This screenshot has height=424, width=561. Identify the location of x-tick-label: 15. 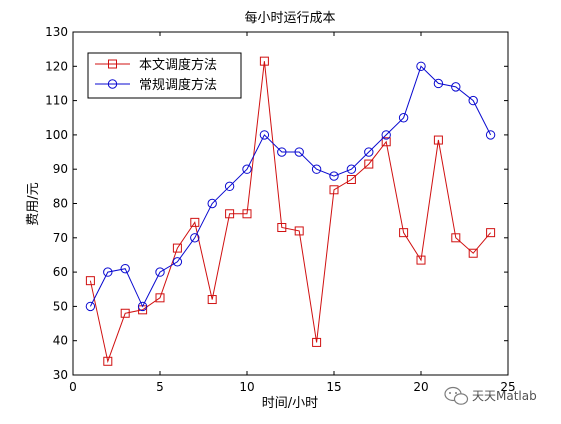
(333, 387).